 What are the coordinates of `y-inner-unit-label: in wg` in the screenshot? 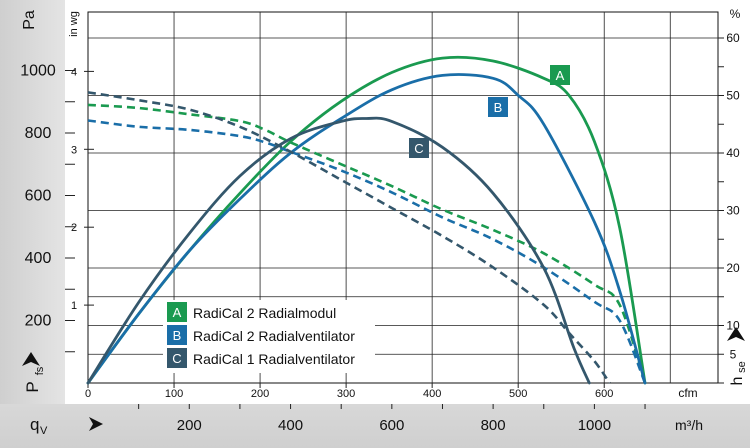 It's located at (74, 24).